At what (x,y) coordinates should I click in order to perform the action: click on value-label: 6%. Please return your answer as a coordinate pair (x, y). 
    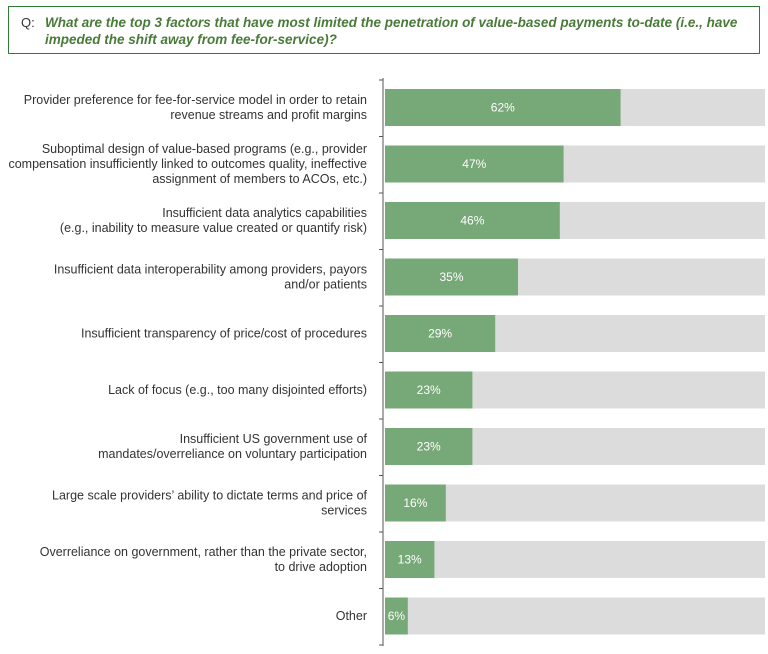
    Looking at the image, I should click on (397, 616).